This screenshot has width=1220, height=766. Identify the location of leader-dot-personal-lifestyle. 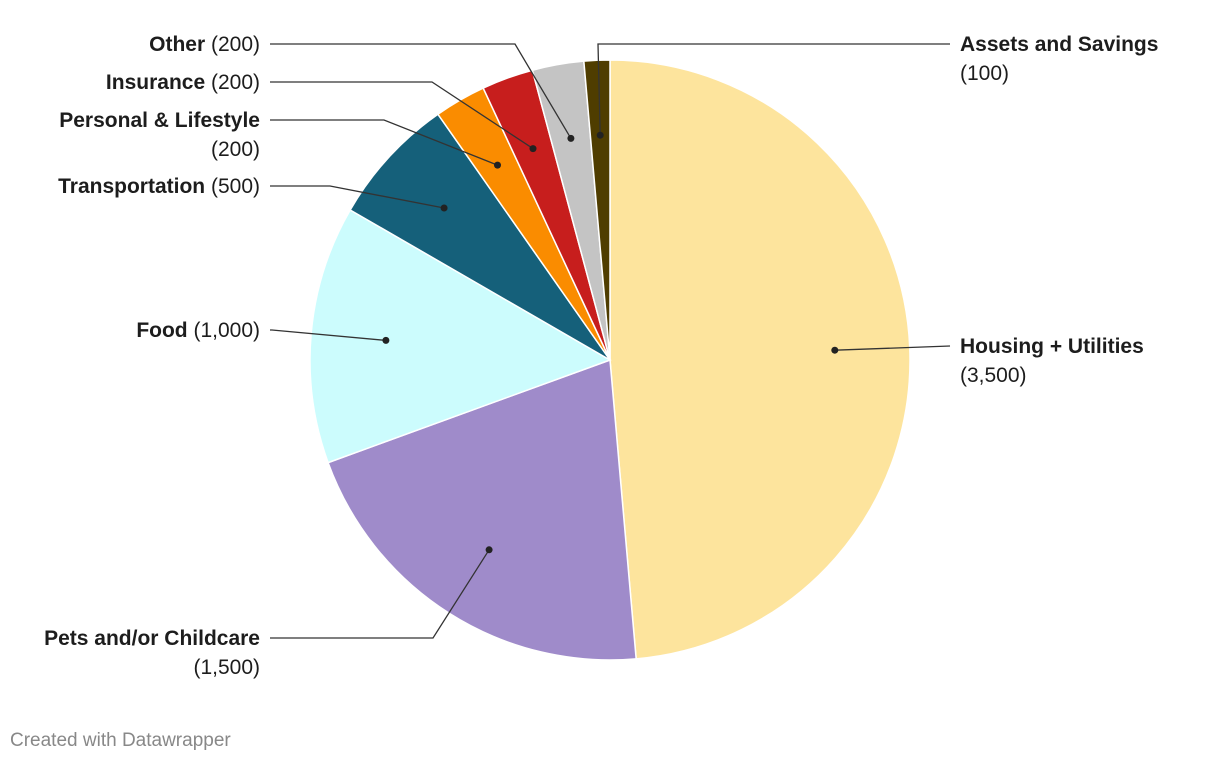
(497, 165).